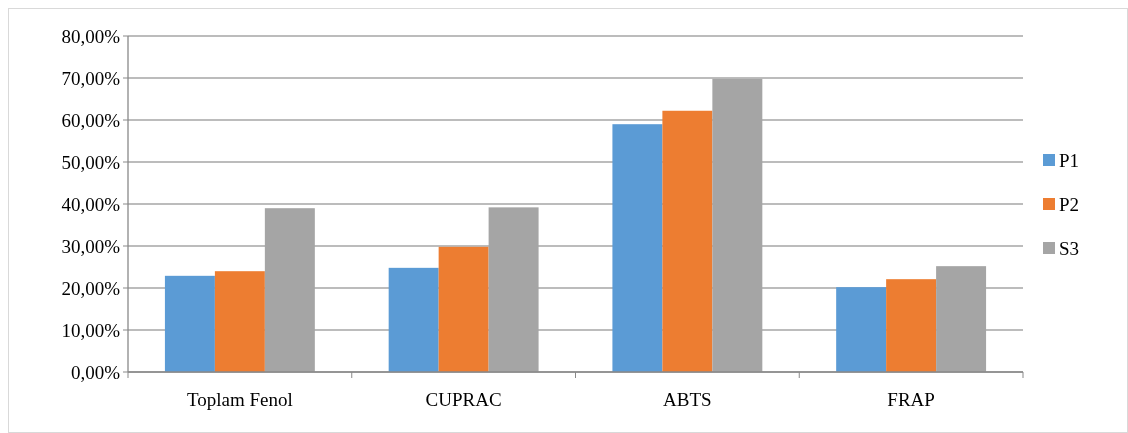 This screenshot has height=433, width=1128. What do you see at coordinates (1069, 204) in the screenshot?
I see `legend-label: P2` at bounding box center [1069, 204].